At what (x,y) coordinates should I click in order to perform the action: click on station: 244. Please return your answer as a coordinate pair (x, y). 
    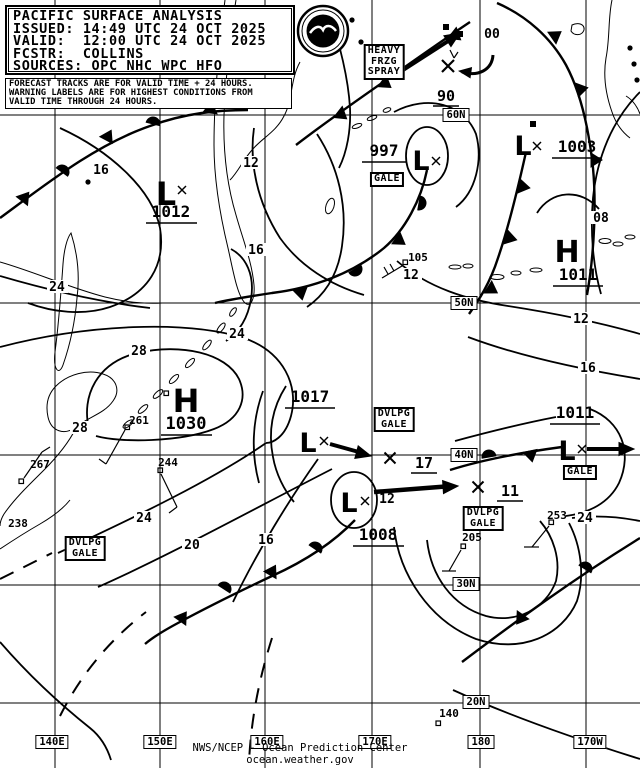
    Looking at the image, I should click on (167, 485).